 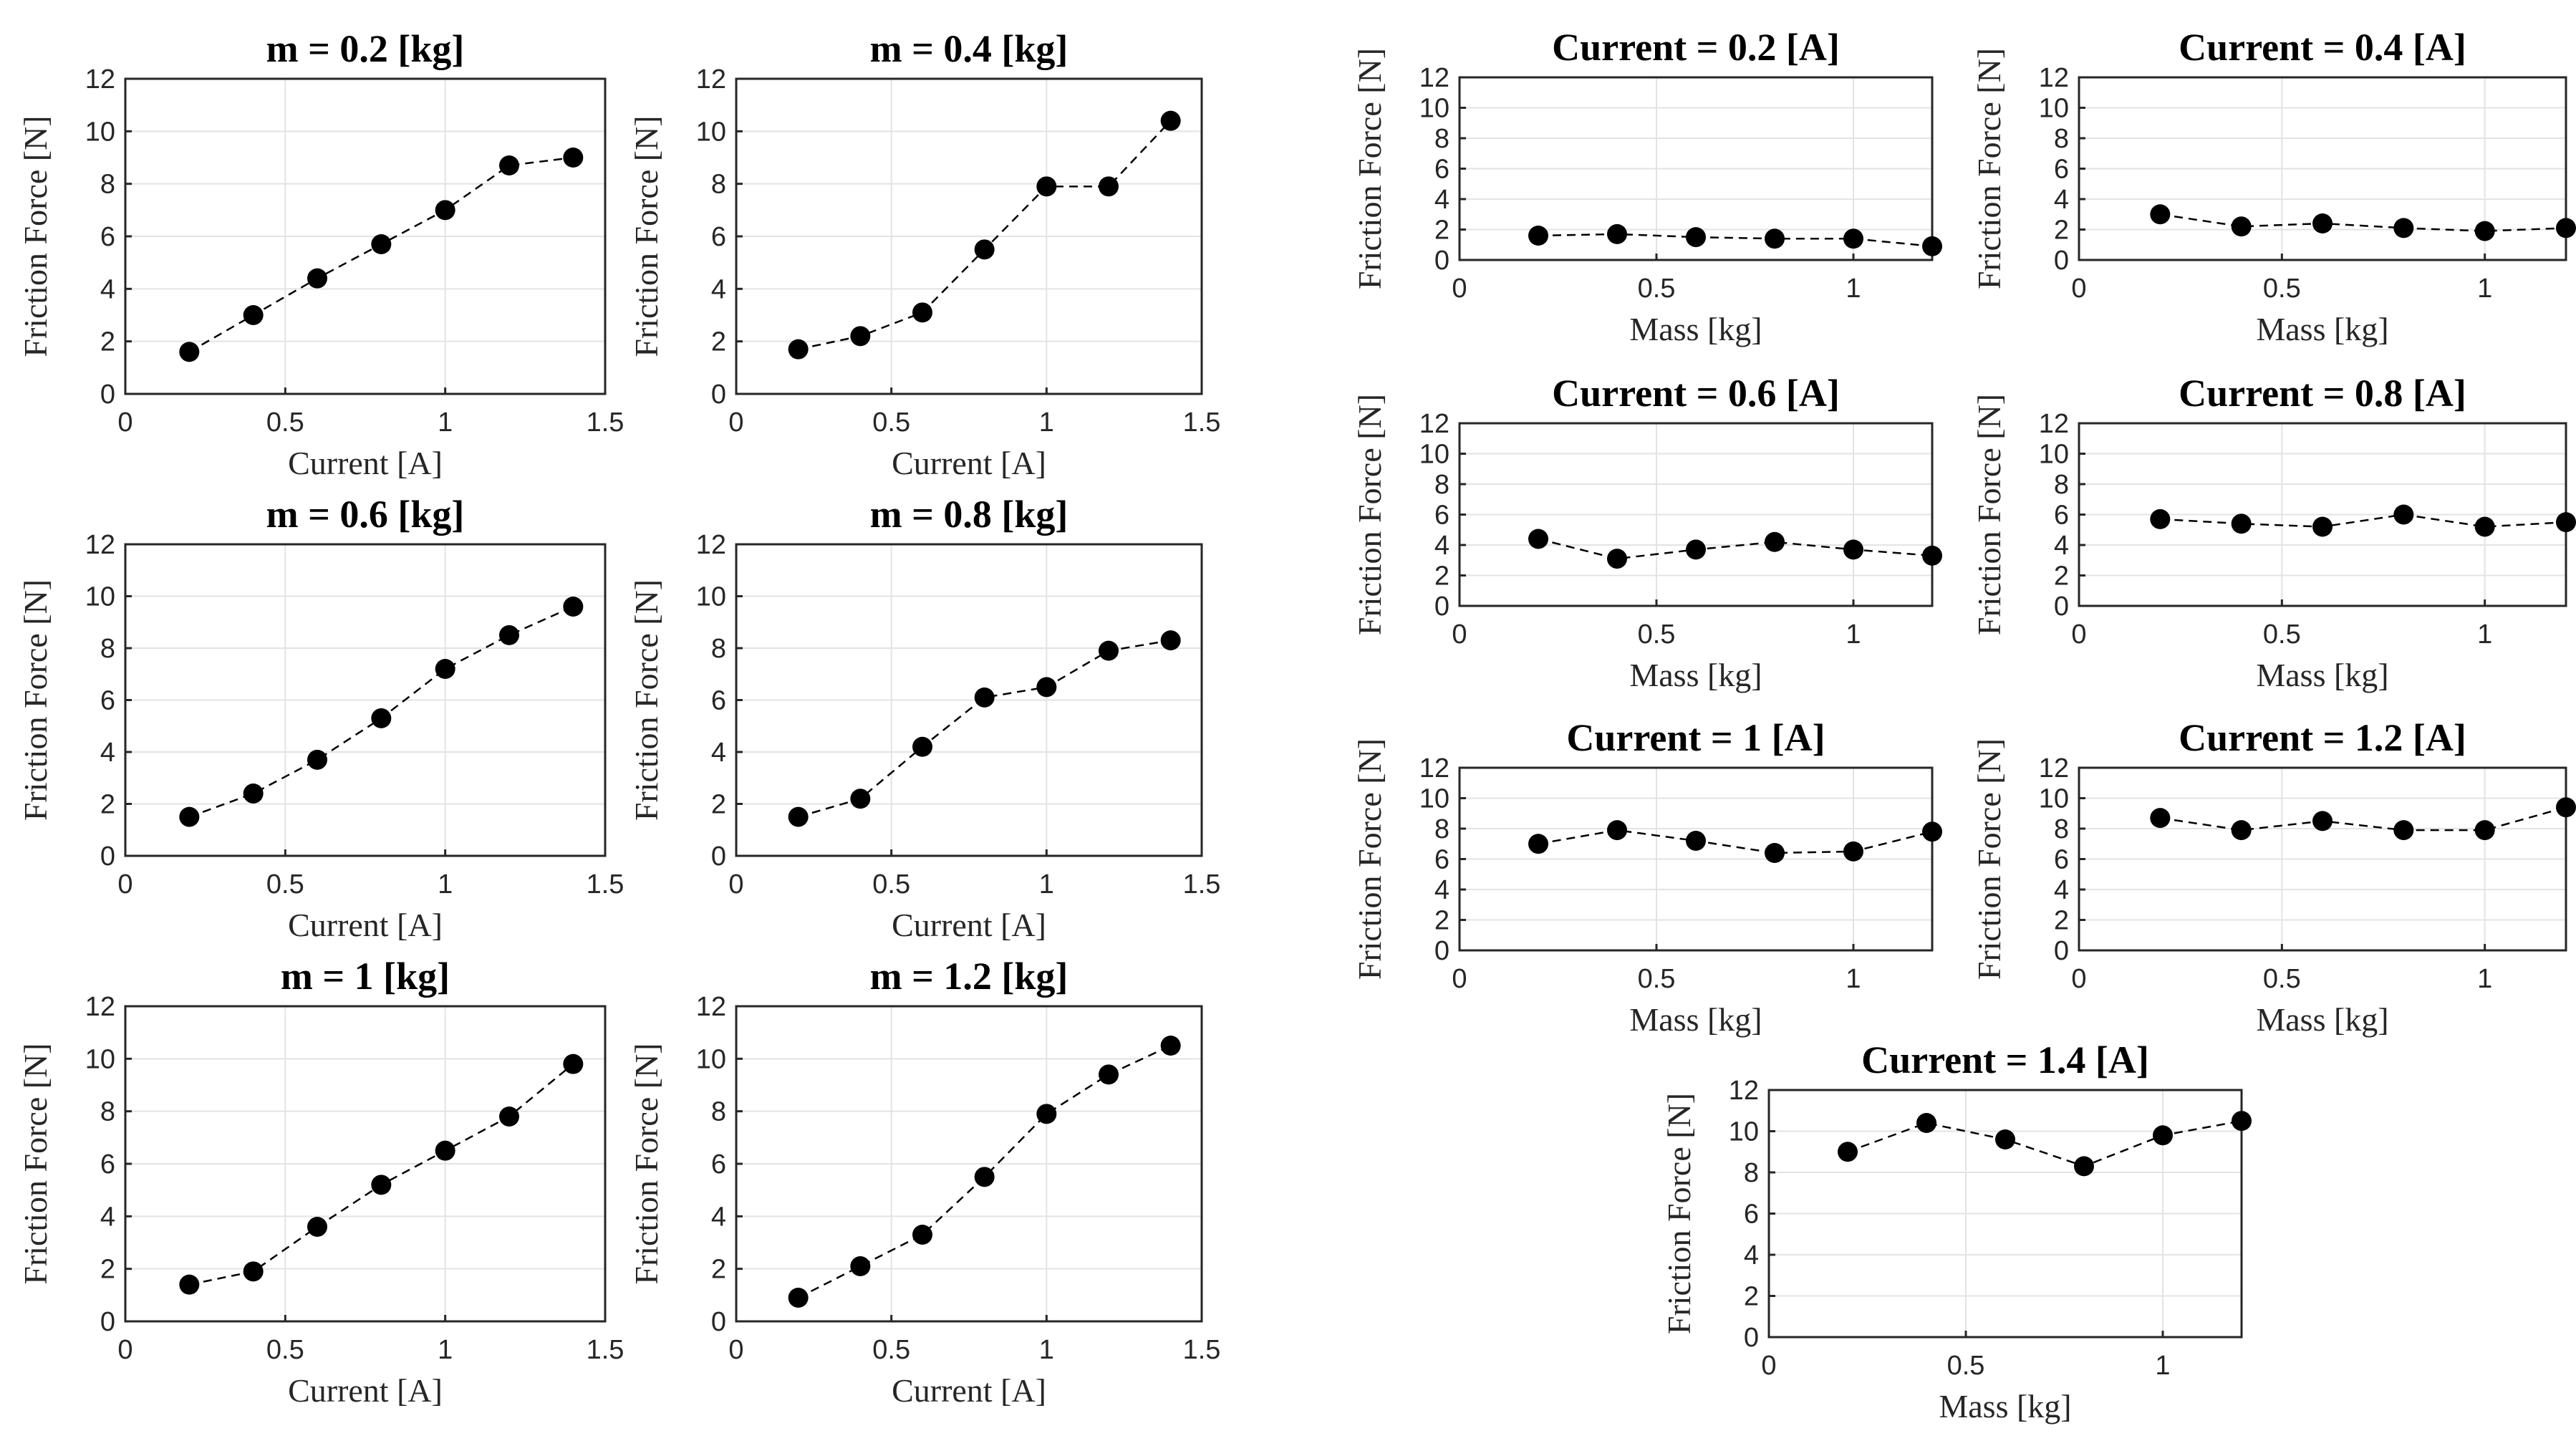 I want to click on chart-title: Current = 0.6 [A], so click(x=1696, y=393).